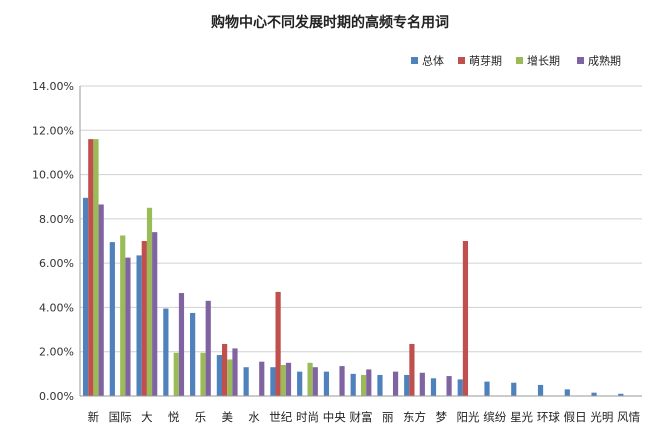  What do you see at coordinates (53, 86) in the screenshot?
I see `y-tick-label: 14.00%` at bounding box center [53, 86].